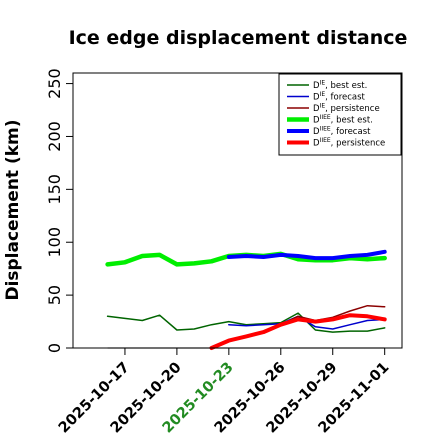  I want to click on y-axis-label: Displacement (km), so click(13, 209).